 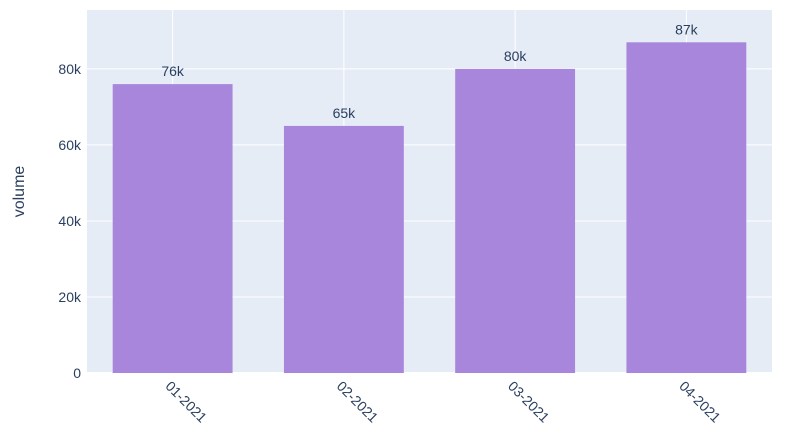 What do you see at coordinates (70, 297) in the screenshot?
I see `y-tick-label: 20k` at bounding box center [70, 297].